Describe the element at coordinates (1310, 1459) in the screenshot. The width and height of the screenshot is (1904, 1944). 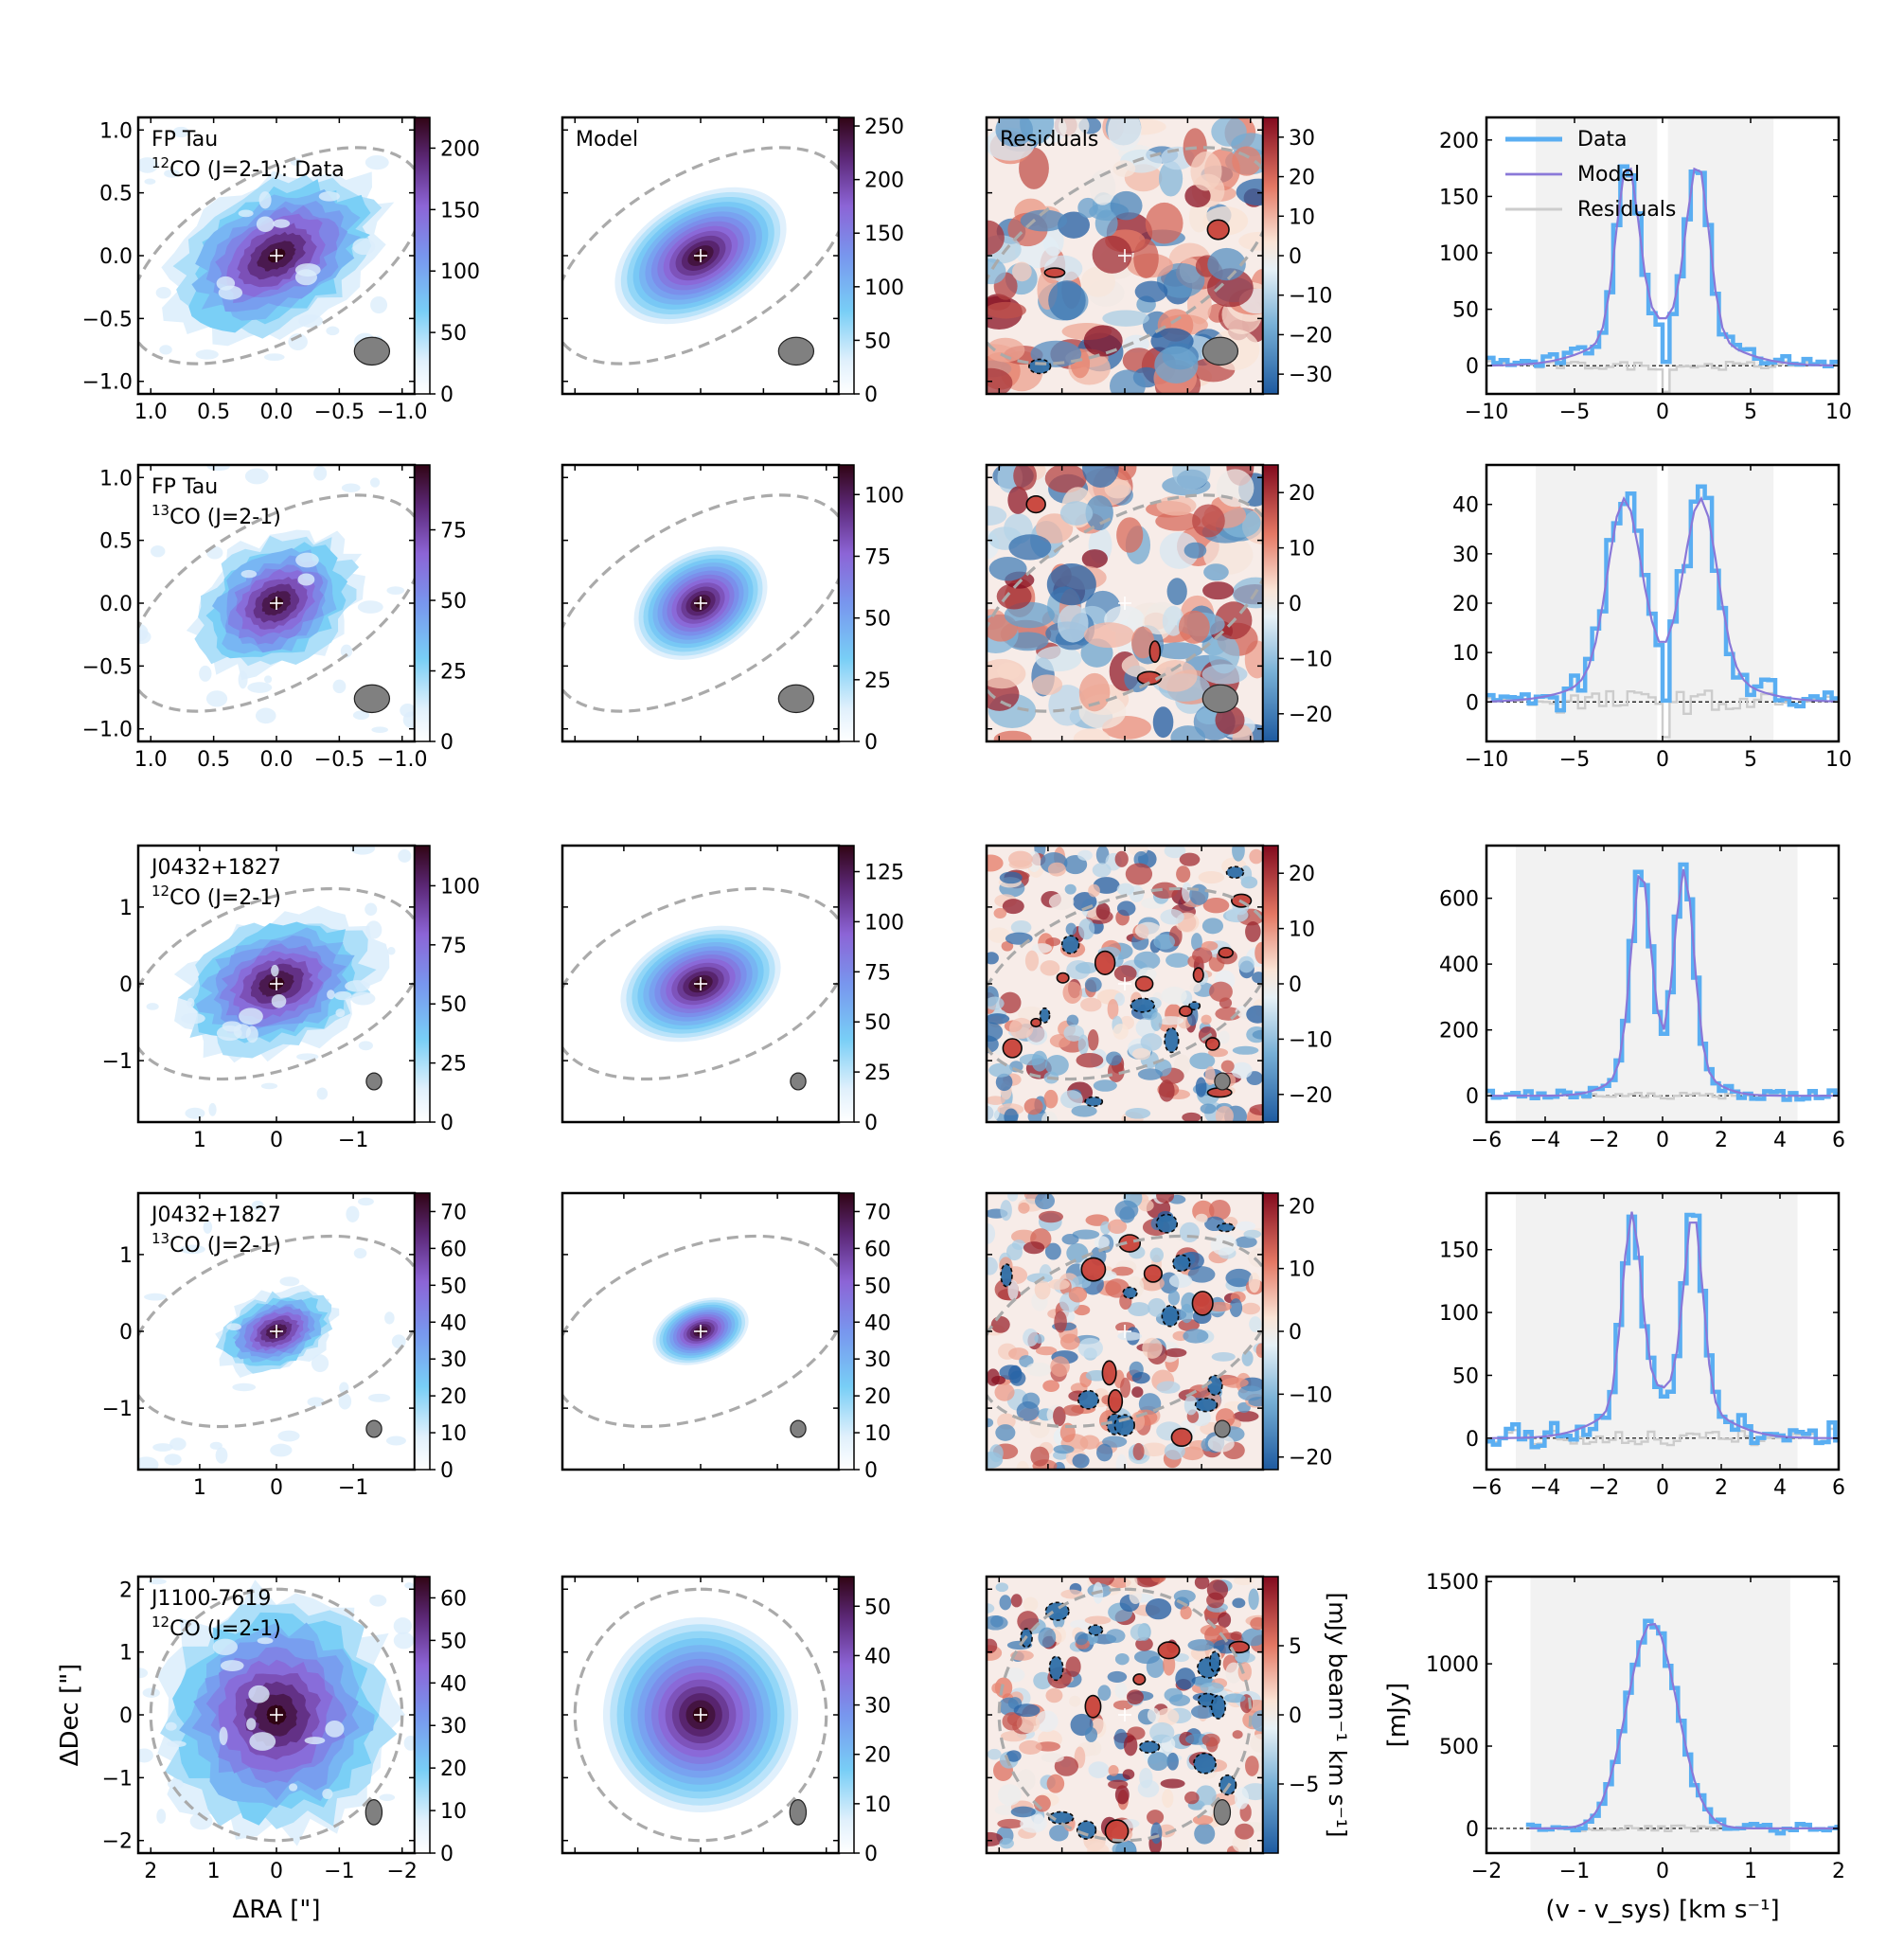
I see `colorbar-tick-label: −20` at that location.